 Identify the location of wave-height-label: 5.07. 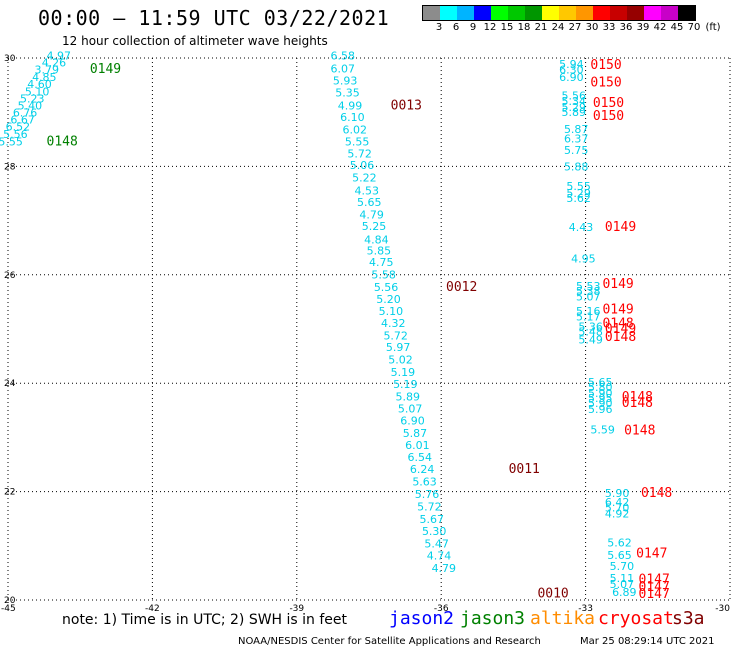
(410, 408).